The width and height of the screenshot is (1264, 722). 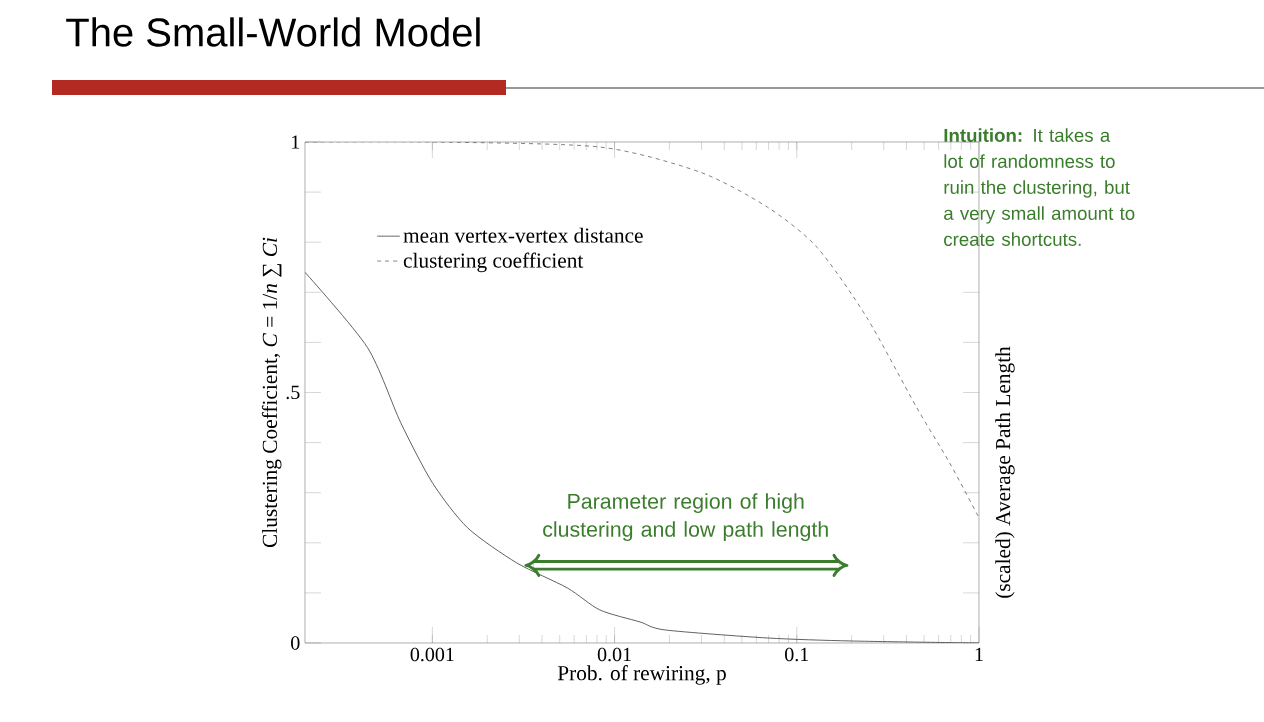 I want to click on chart-title: The Small-World Model, so click(x=273, y=32).